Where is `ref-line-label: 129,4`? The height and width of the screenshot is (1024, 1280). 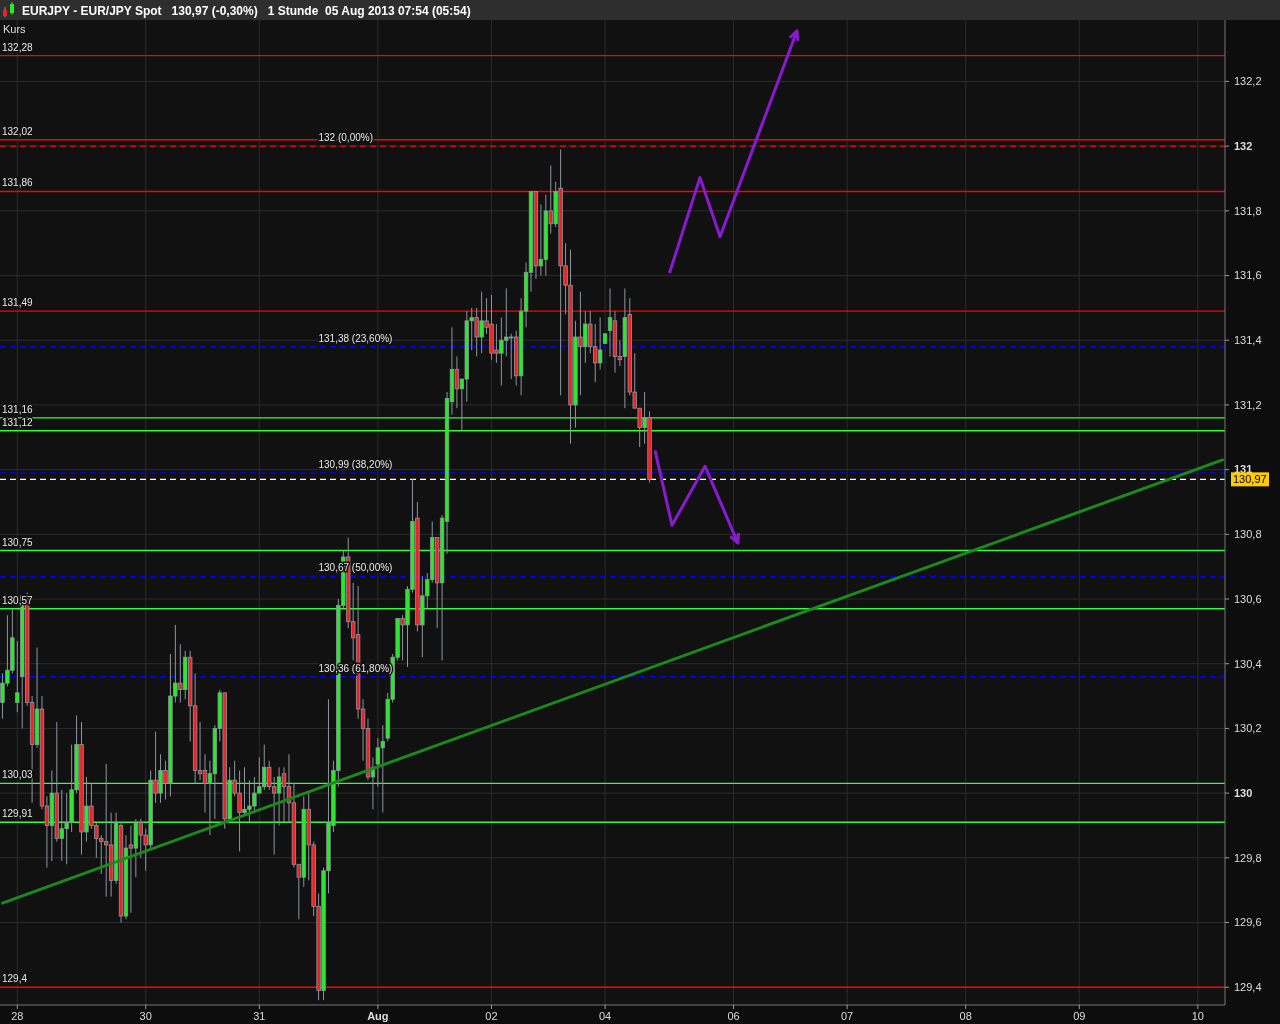 ref-line-label: 129,4 is located at coordinates (15, 979).